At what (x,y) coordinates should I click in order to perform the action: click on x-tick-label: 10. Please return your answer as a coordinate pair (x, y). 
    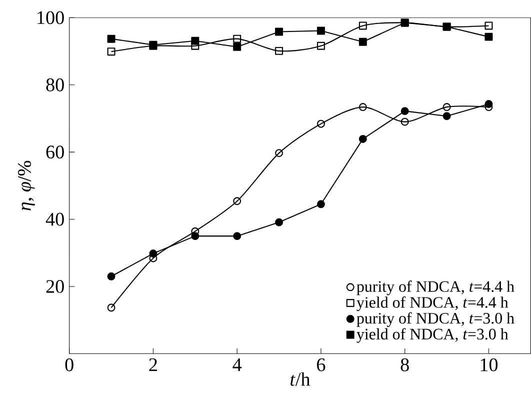
    Looking at the image, I should click on (489, 365).